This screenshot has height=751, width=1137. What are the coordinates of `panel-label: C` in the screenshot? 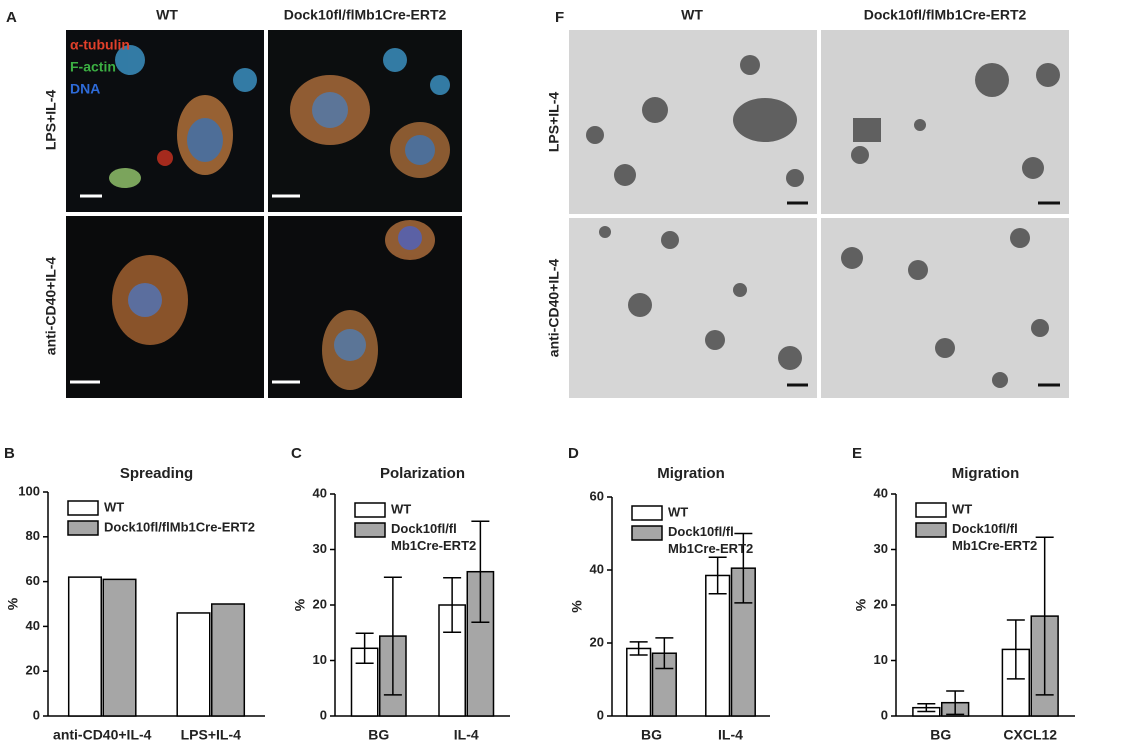 It's located at (296, 453).